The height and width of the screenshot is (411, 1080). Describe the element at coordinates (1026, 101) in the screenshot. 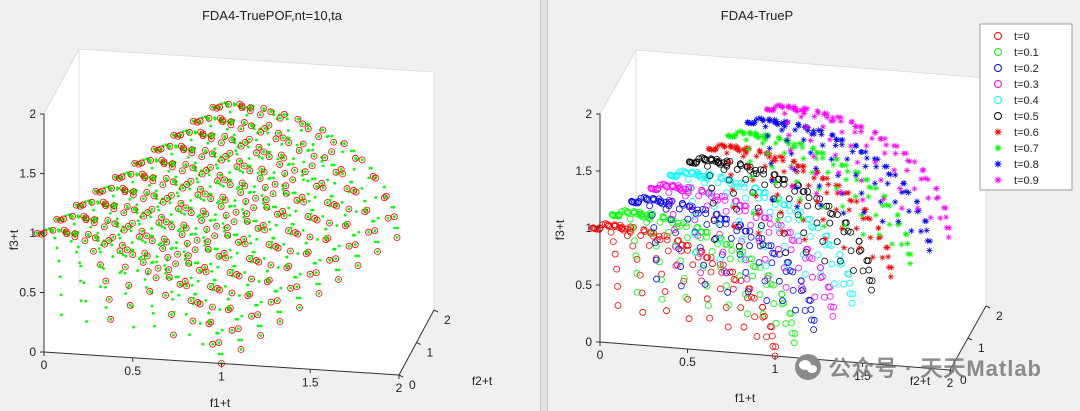

I see `legend-label: t=0.4` at that location.